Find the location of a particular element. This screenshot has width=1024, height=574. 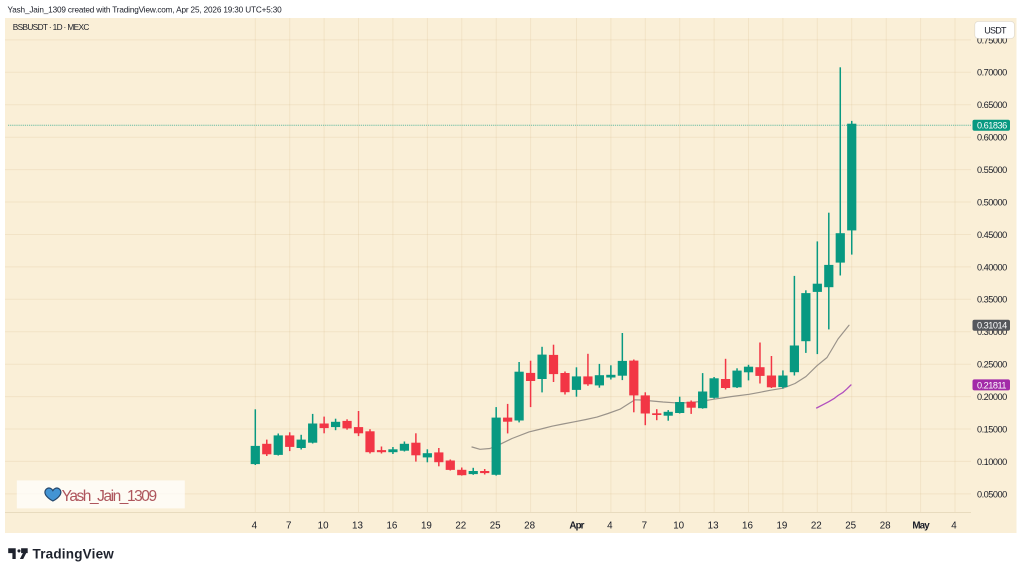

svg-text: 0.25000 is located at coordinates (992, 365).